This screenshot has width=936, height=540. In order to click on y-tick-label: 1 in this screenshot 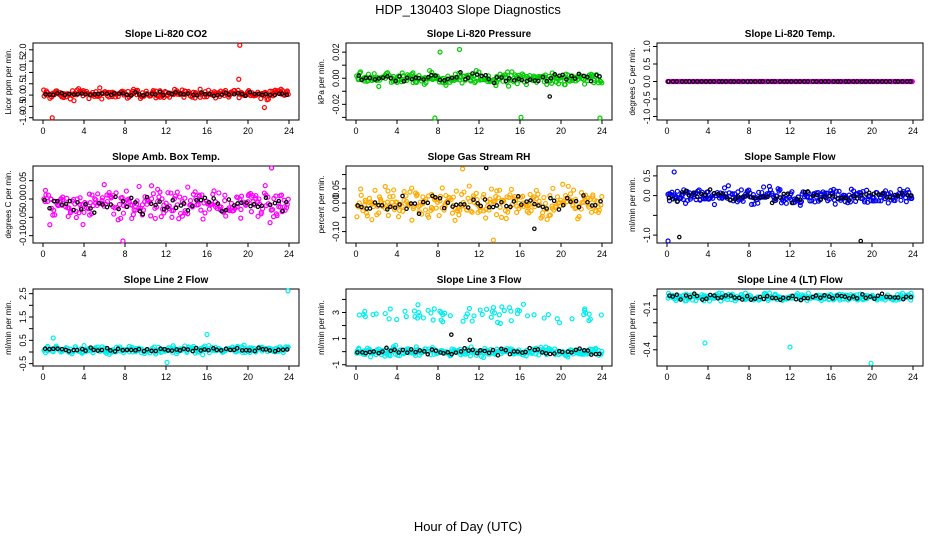, I will do `click(336, 338)`.